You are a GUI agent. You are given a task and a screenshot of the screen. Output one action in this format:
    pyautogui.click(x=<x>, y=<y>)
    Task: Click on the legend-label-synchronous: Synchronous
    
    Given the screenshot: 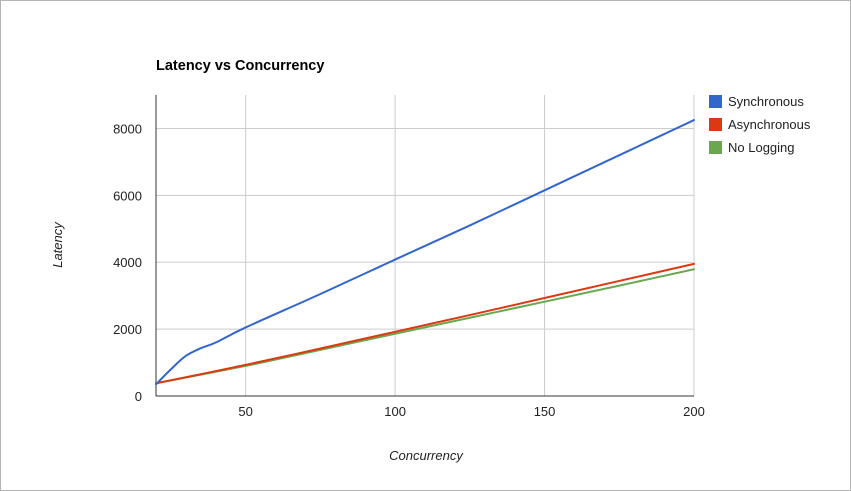 What is the action you would take?
    pyautogui.click(x=766, y=101)
    